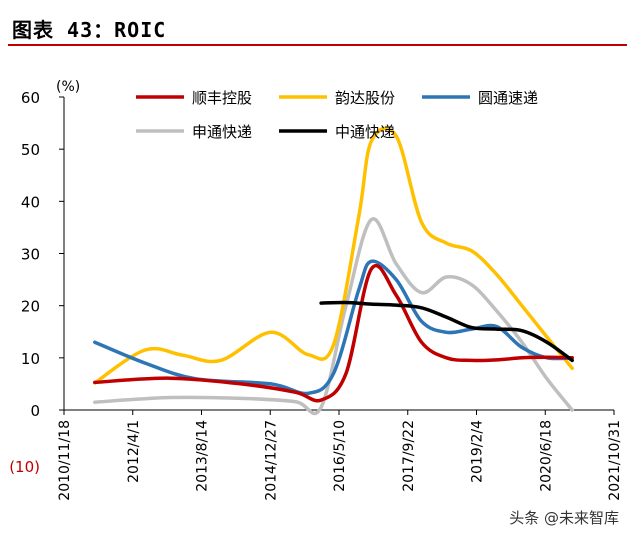 The width and height of the screenshot is (635, 538). What do you see at coordinates (546, 456) in the screenshot?
I see `x-tick-label: 2020/6/18` at bounding box center [546, 456].